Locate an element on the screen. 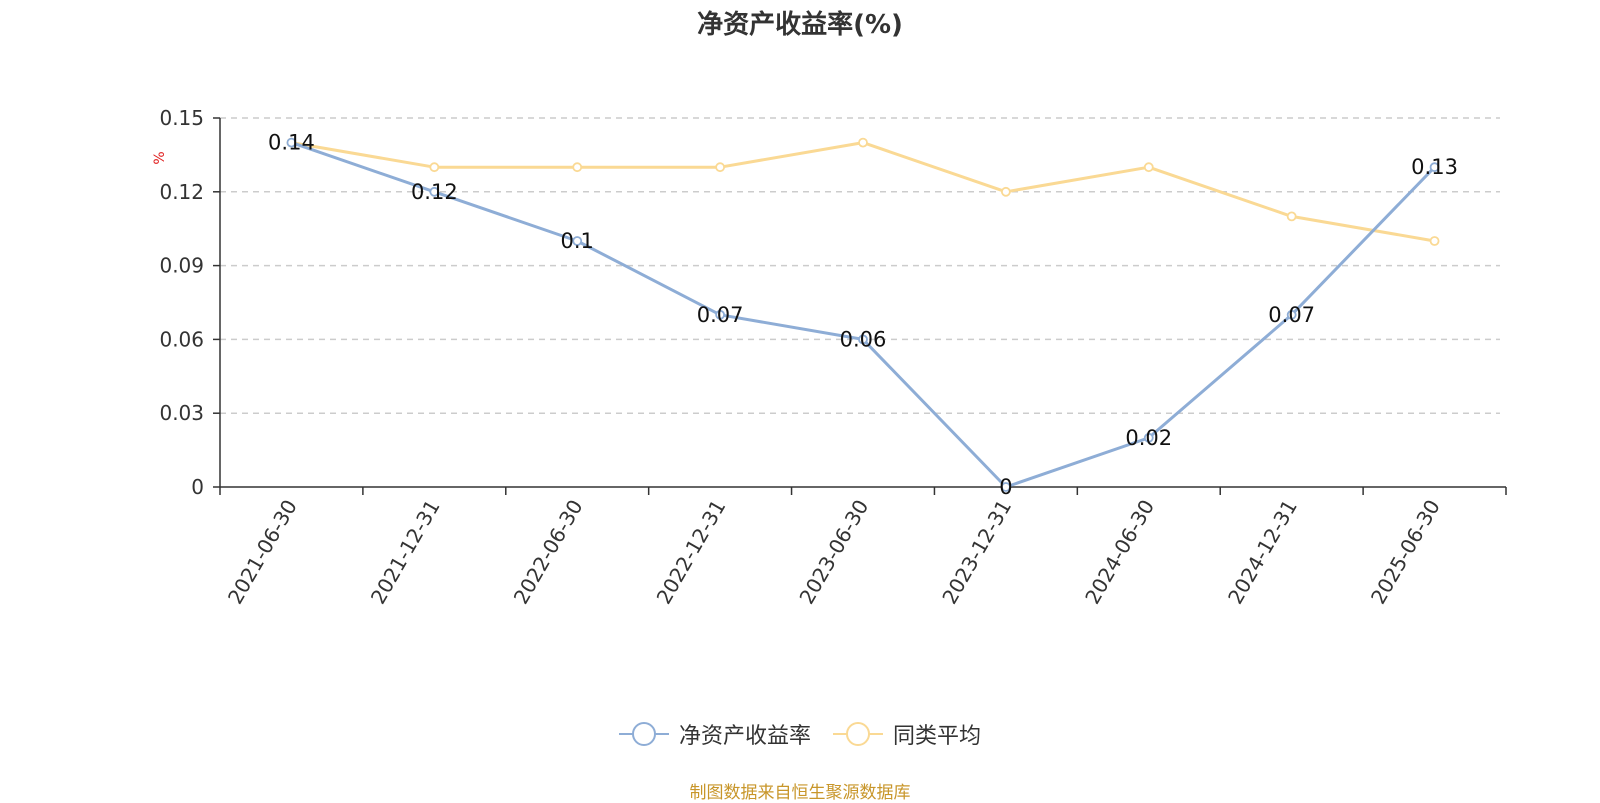 The height and width of the screenshot is (803, 1600). legend-label-peer-average: 同类平均 is located at coordinates (937, 736).